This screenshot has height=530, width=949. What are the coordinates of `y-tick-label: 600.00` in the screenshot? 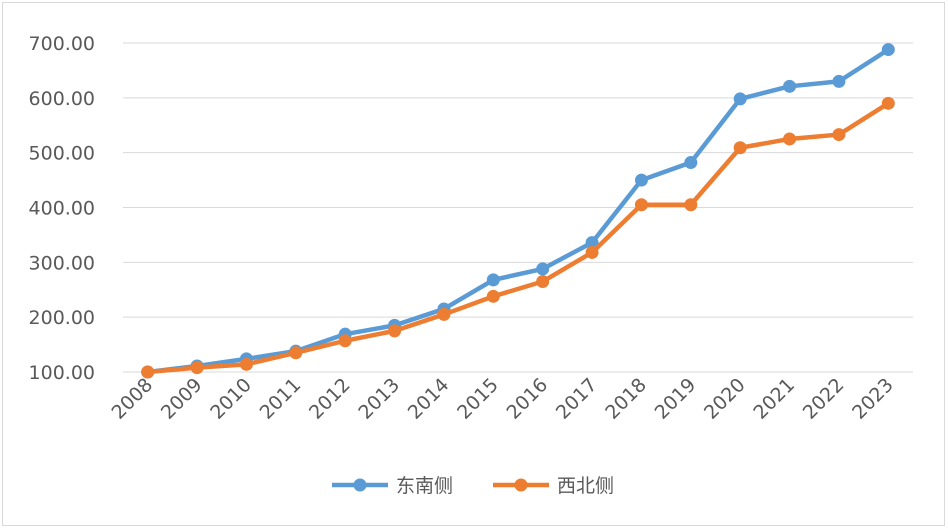 It's located at (62, 99).